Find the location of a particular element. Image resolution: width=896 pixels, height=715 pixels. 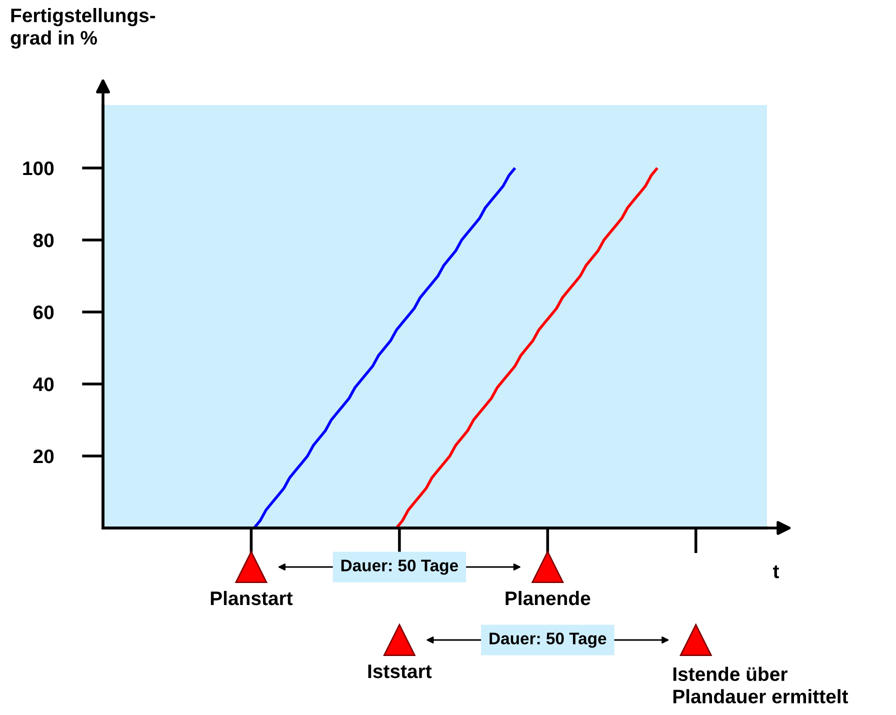

y-tick-label: 60 is located at coordinates (43, 312).